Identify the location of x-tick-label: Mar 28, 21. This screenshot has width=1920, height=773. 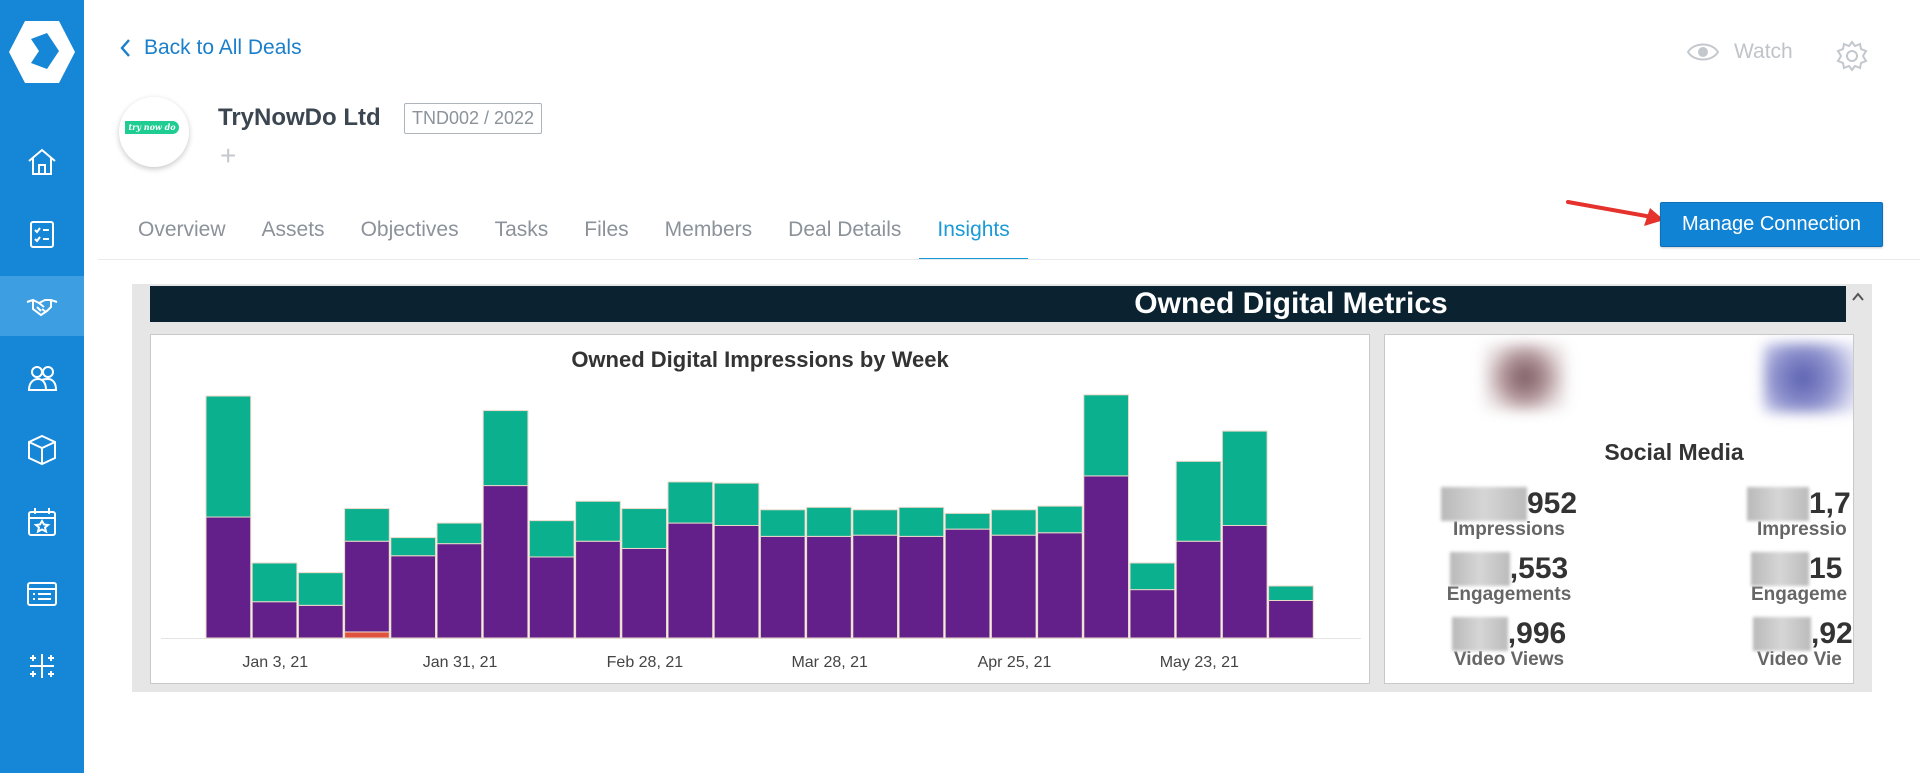
(829, 662).